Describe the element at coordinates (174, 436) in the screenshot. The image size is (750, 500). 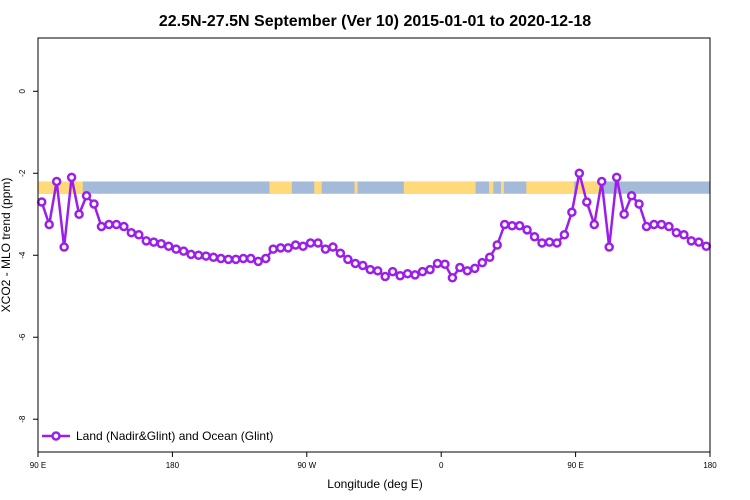
I see `legend-entry: Land (Nadir&Glint) and Ocean (Glint)` at that location.